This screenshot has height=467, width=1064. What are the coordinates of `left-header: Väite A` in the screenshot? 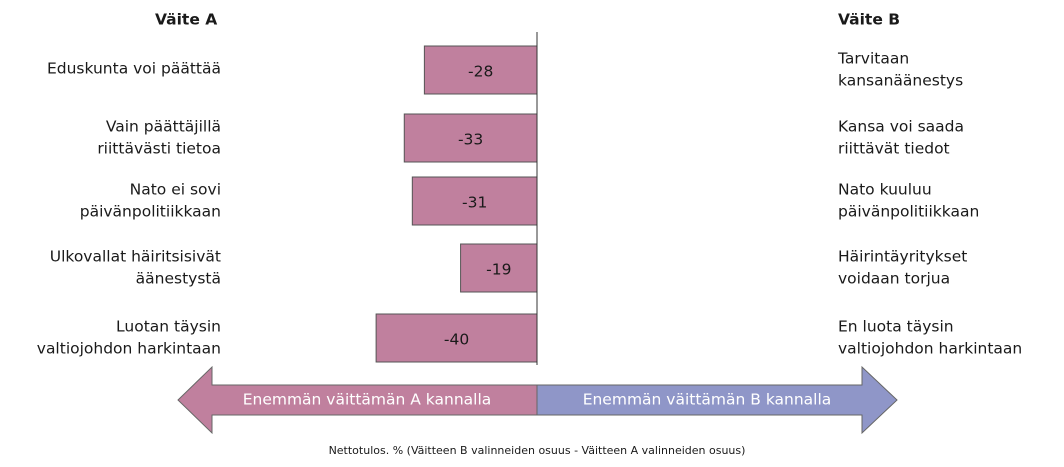 It's located at (186, 20).